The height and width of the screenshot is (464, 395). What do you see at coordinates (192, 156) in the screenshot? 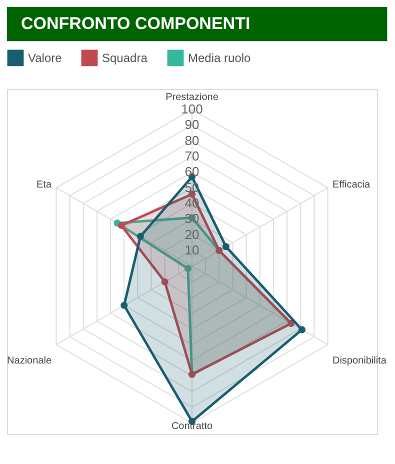
I see `y-tick-label: 70` at bounding box center [192, 156].